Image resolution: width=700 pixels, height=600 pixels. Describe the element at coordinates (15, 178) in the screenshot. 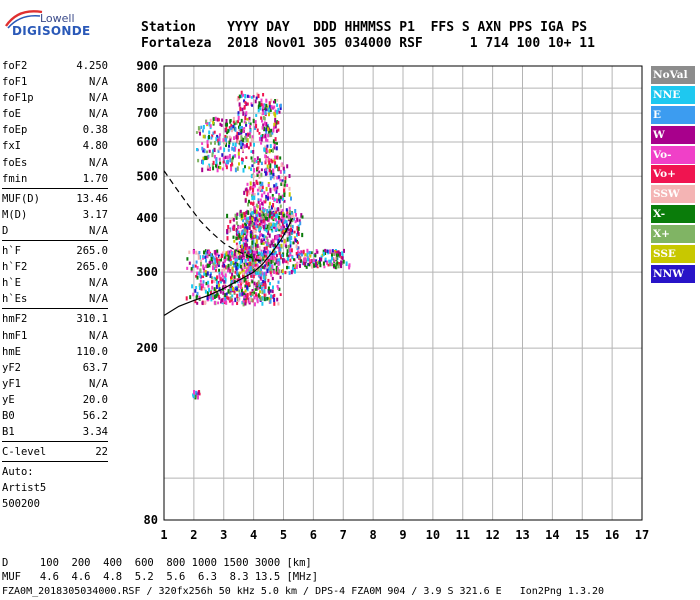

I see `param-label: fmin` at that location.